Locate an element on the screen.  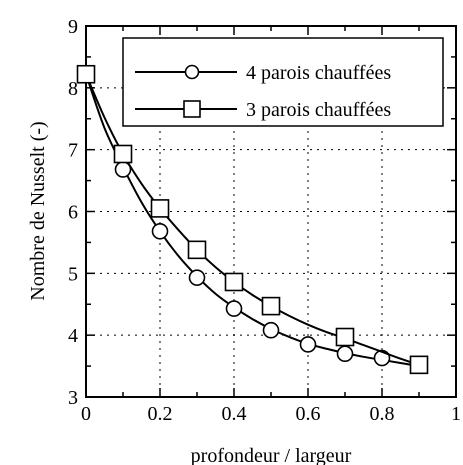
y-tick-label: 7 is located at coordinates (73, 151).